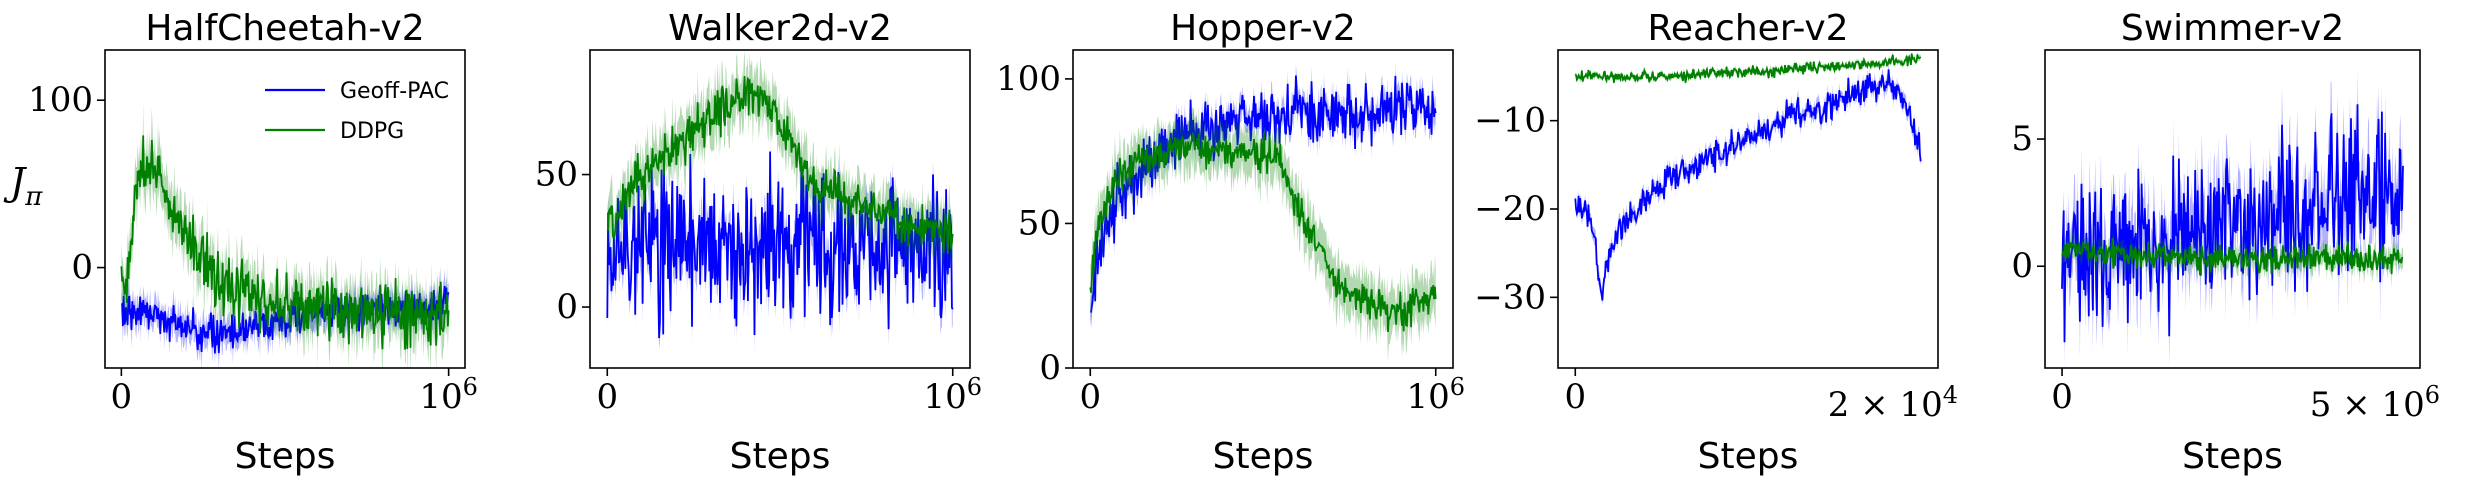 This screenshot has width=2474, height=489. I want to click on ytick-label: 5, so click(2022, 139).